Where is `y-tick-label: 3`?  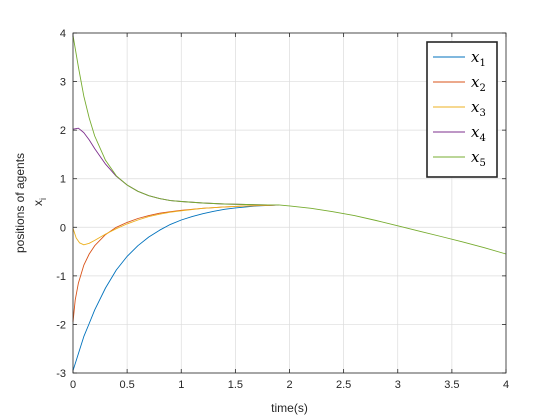
y-tick-label: 3 is located at coordinates (63, 83).